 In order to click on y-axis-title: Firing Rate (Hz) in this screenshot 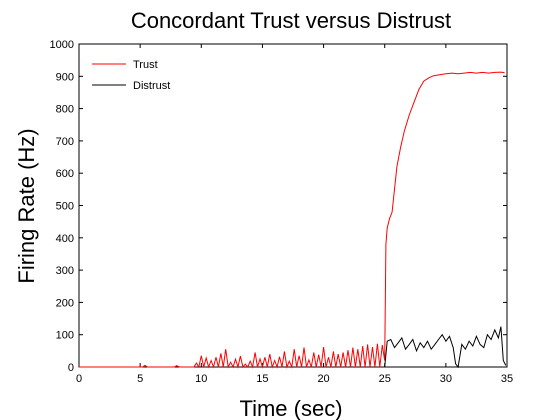, I will do `click(26, 205)`.